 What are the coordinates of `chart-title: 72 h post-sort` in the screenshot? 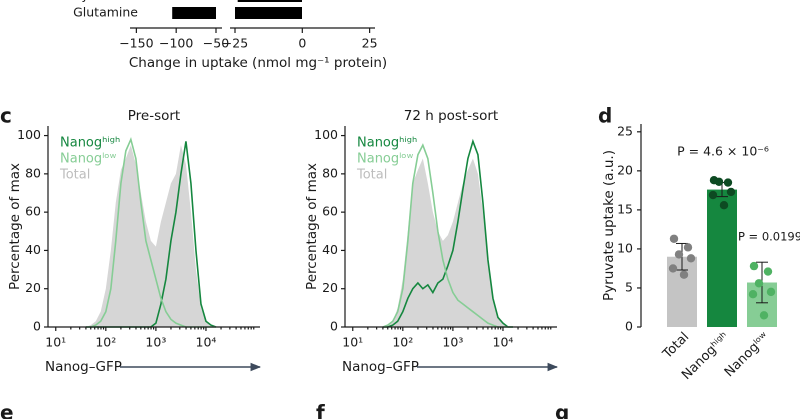 It's located at (451, 116).